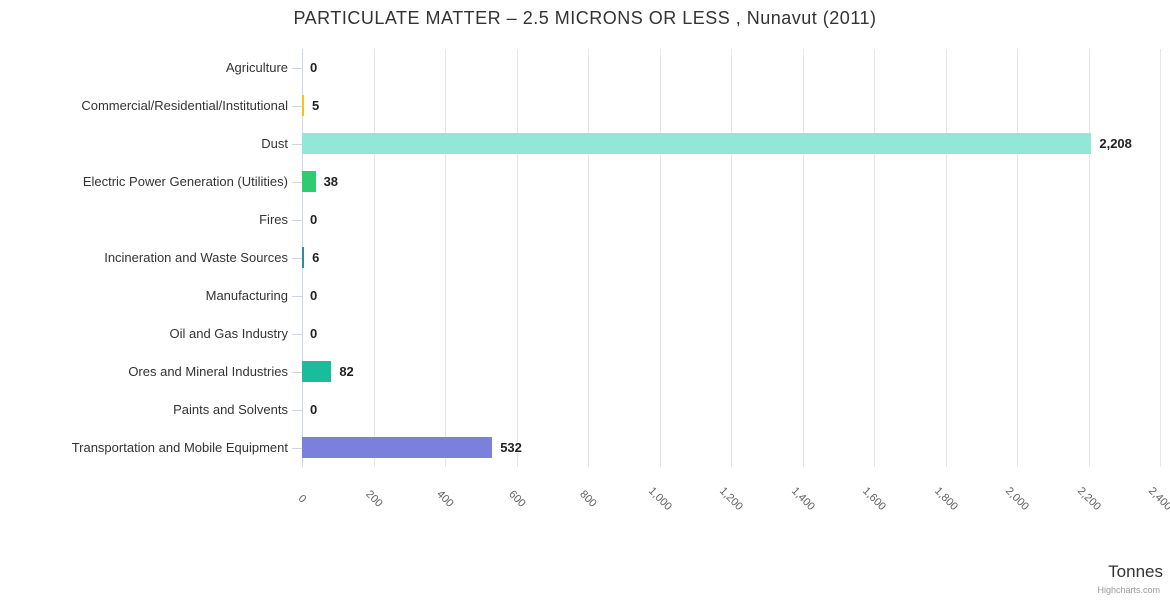  Describe the element at coordinates (945, 499) in the screenshot. I see `x-tick-label: 1,800` at that location.